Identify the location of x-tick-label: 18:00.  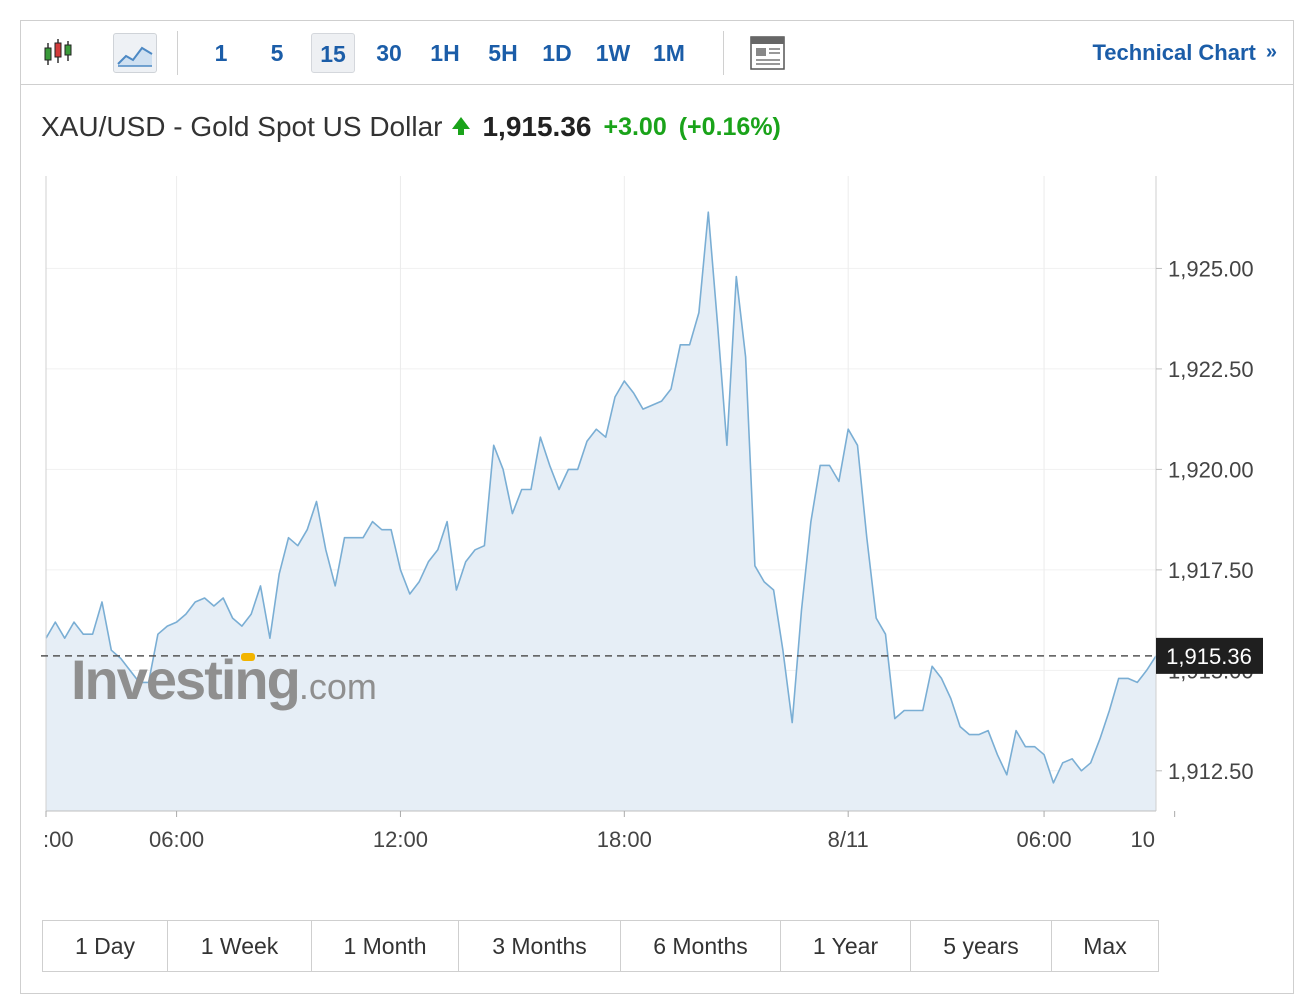
(624, 839).